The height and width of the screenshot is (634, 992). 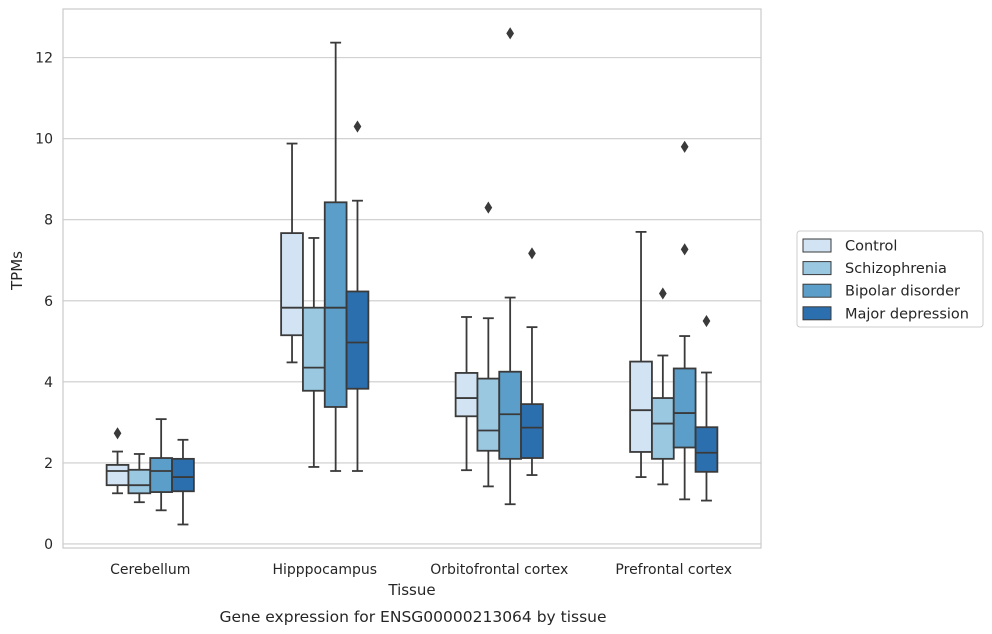 I want to click on y-tick-label: 12, so click(x=44, y=59).